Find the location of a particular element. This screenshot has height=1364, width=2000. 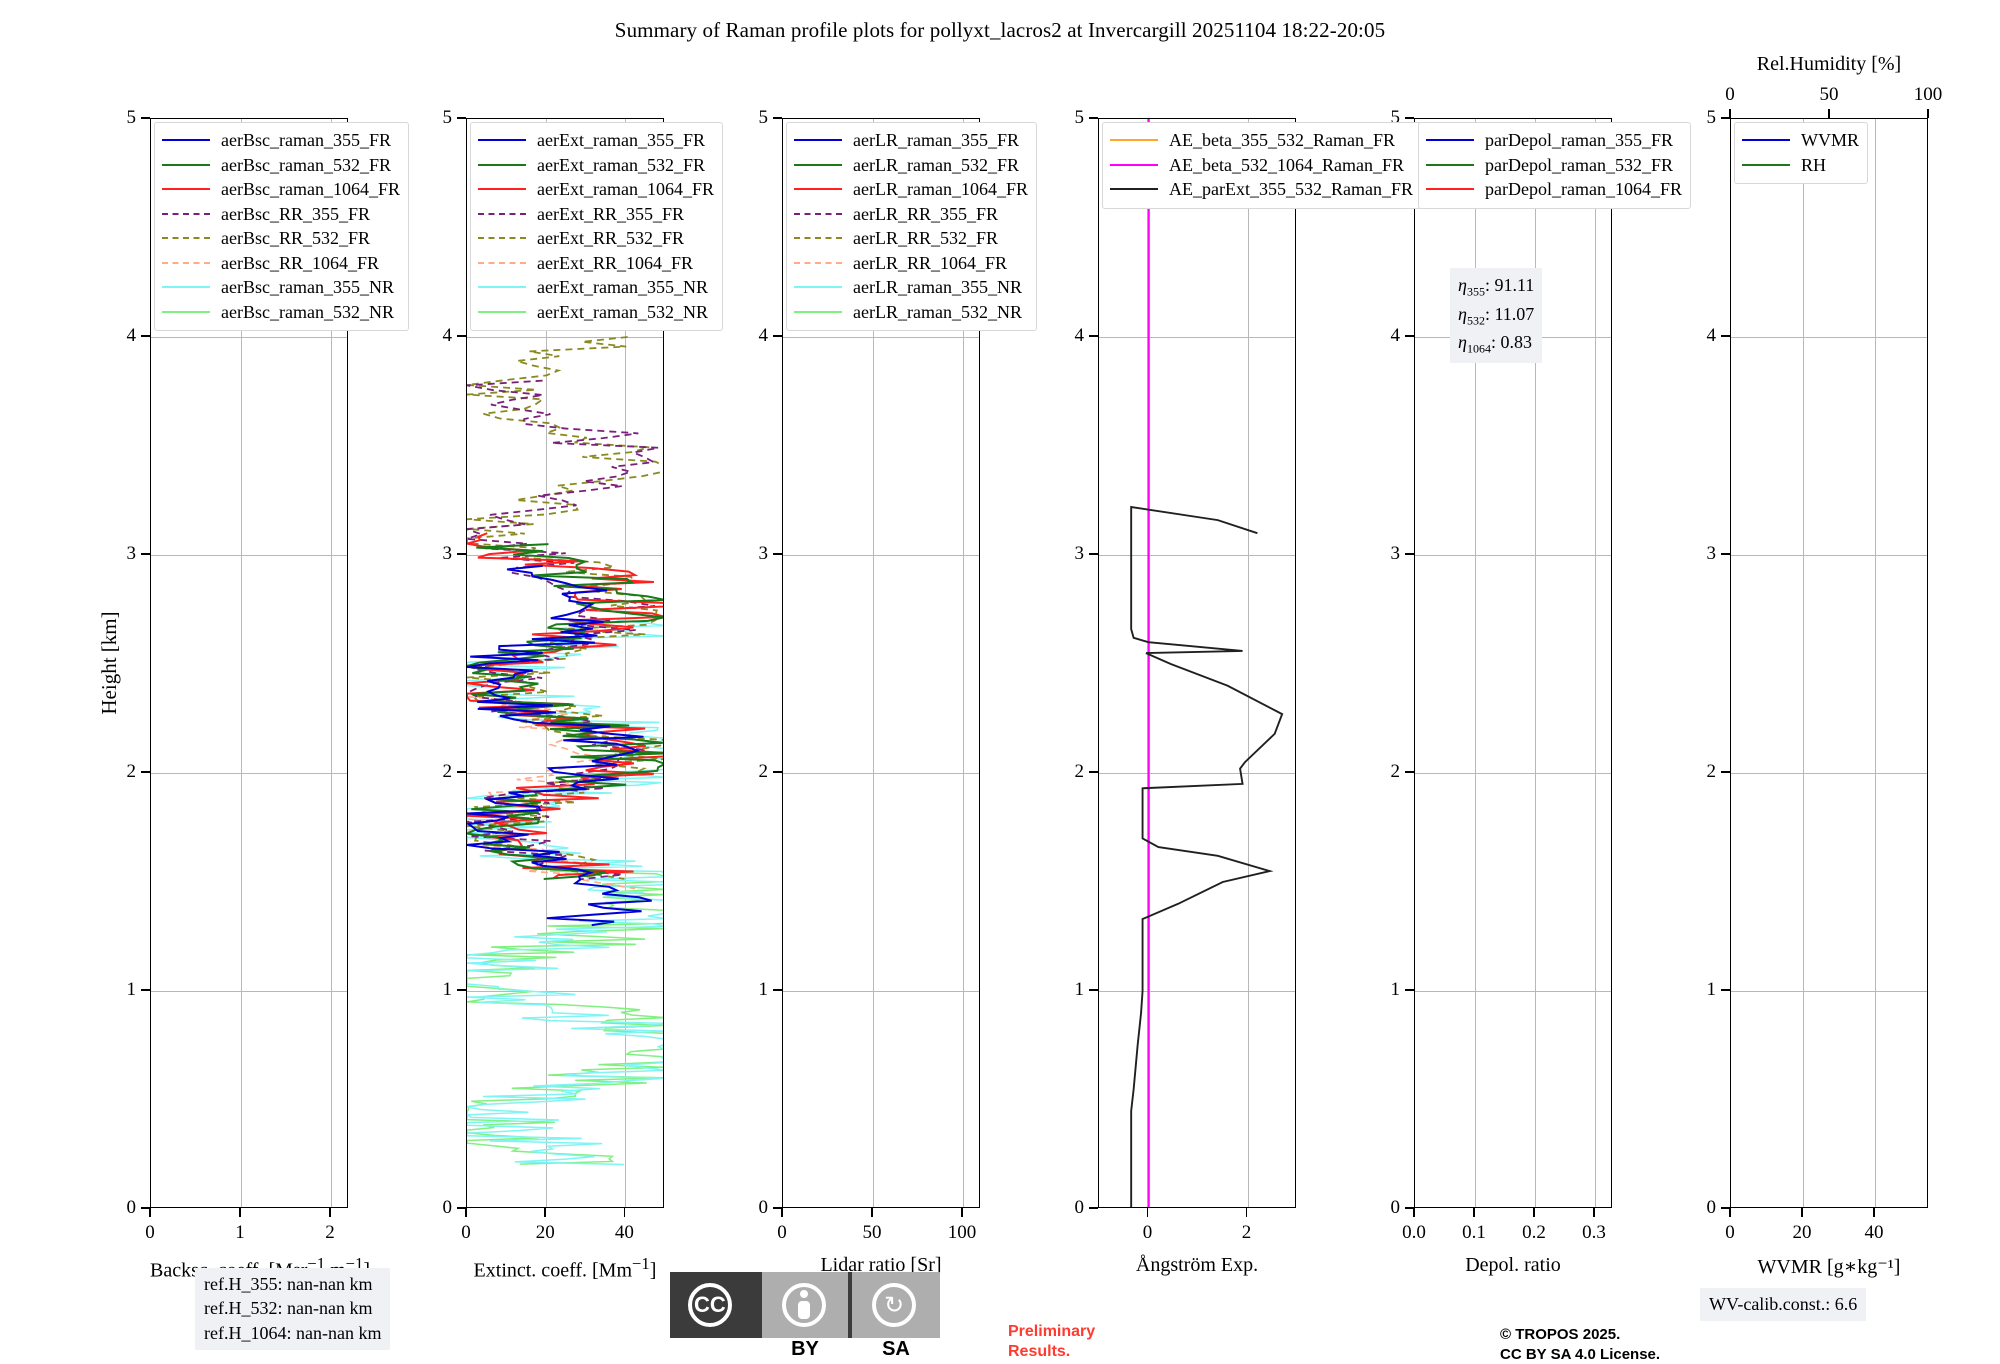

legend-item: aerLR_raman_532_NR is located at coordinates (911, 312).